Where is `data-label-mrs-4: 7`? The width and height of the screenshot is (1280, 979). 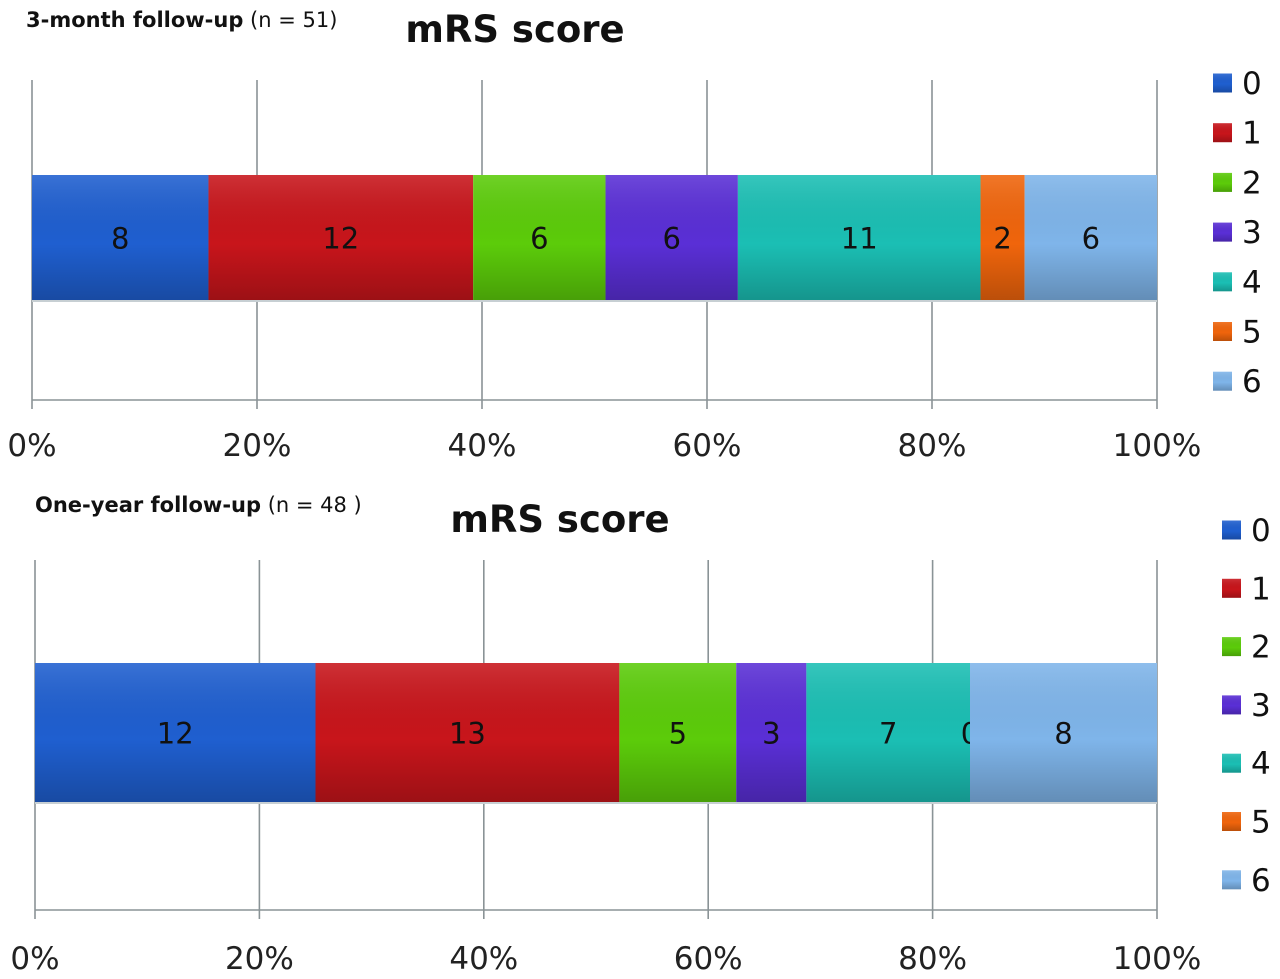 data-label-mrs-4: 7 is located at coordinates (888, 734).